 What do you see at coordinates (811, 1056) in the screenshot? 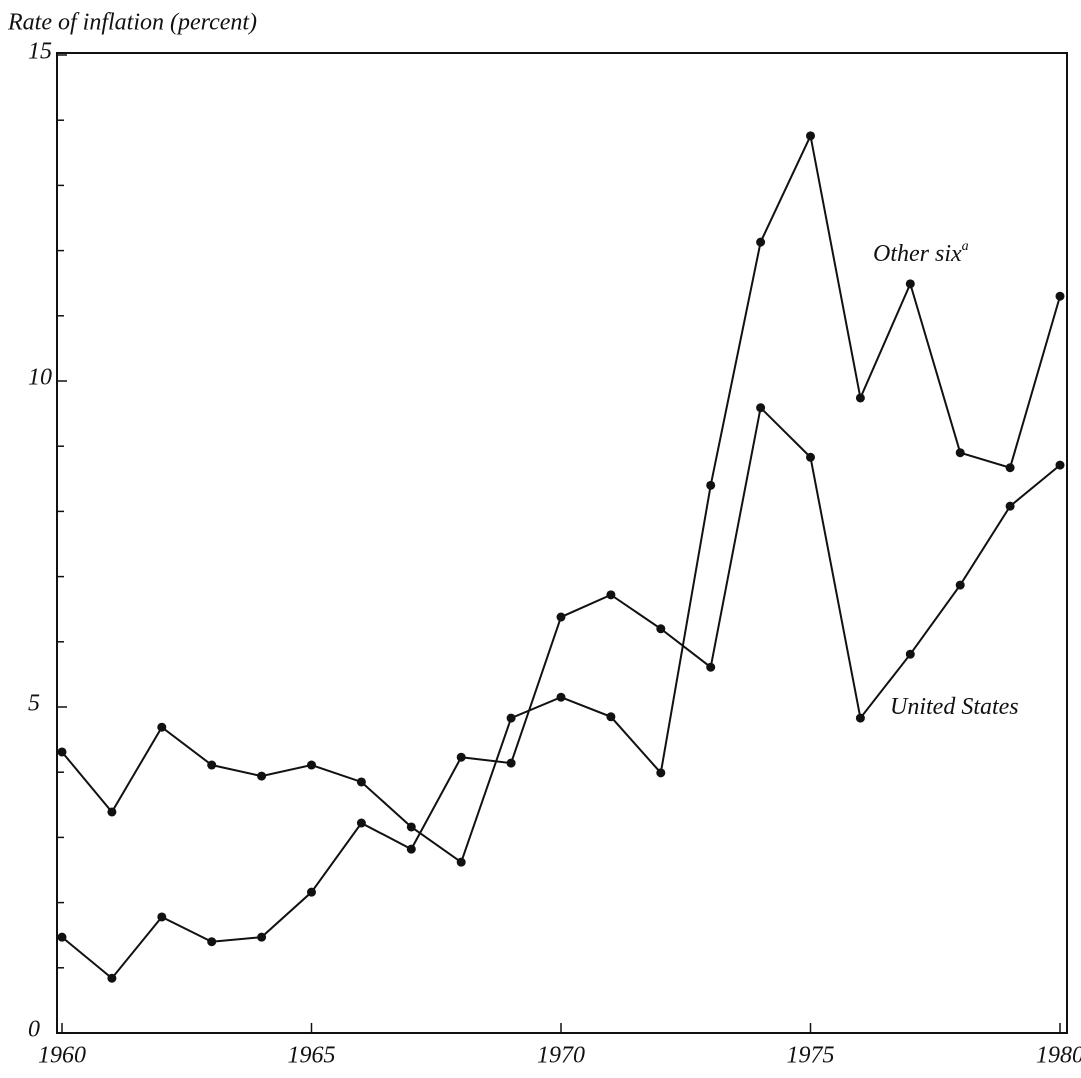
I see `x-tick-label: 1975` at bounding box center [811, 1056].